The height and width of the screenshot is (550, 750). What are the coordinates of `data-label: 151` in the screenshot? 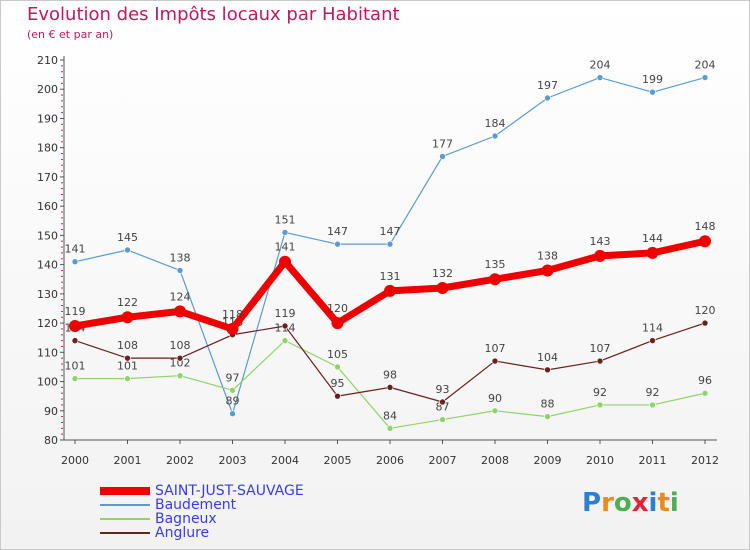 It's located at (285, 219).